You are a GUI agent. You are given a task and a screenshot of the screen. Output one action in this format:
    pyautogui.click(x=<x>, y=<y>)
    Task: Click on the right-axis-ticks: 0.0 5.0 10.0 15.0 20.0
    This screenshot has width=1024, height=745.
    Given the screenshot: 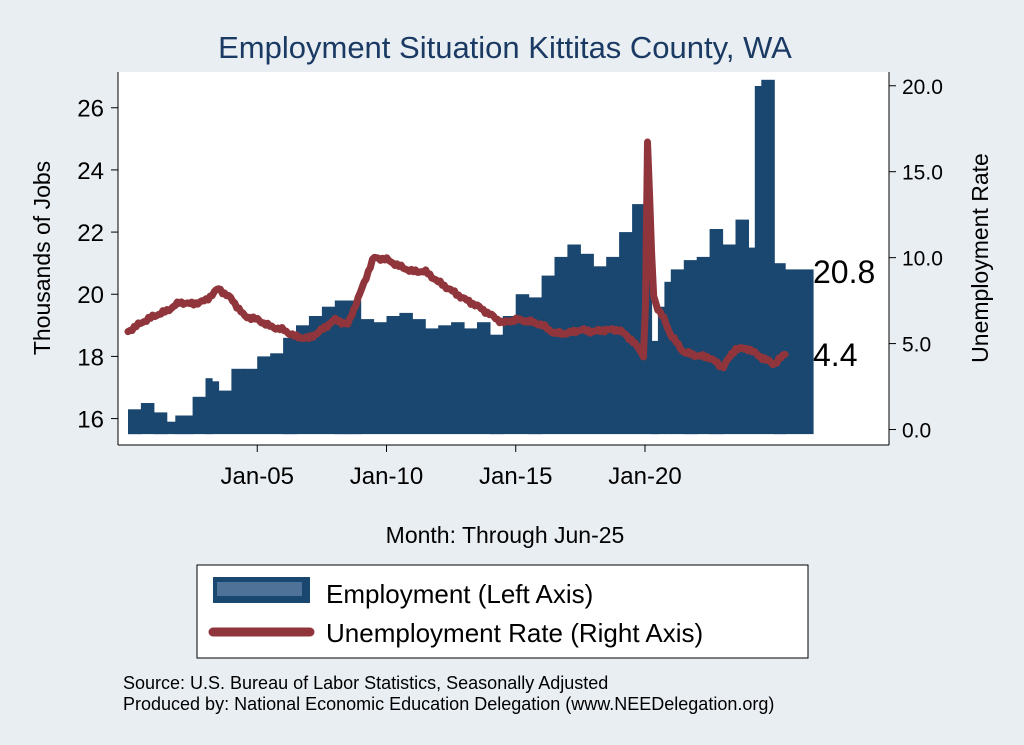 What is the action you would take?
    pyautogui.click(x=916, y=259)
    